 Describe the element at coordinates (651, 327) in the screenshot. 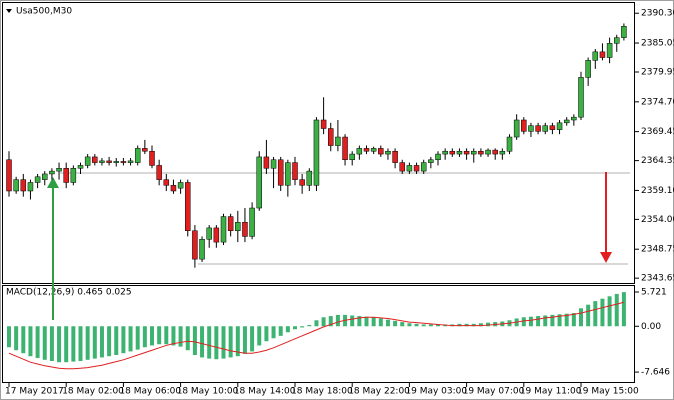

I see `y-tick-label: 0.00` at that location.